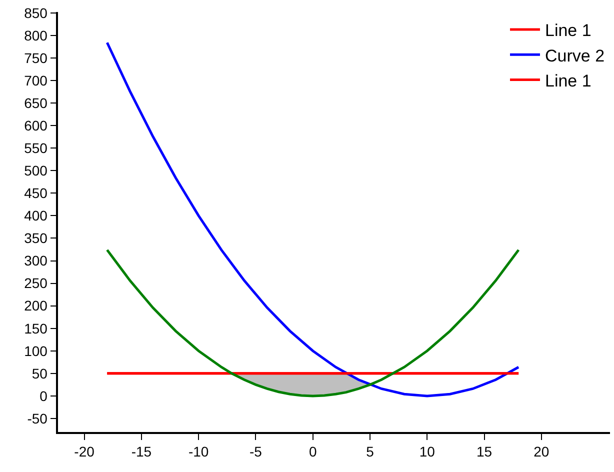 Image resolution: width=614 pixels, height=472 pixels. What do you see at coordinates (36, 148) in the screenshot?
I see `y-tick-label: 550` at bounding box center [36, 148].